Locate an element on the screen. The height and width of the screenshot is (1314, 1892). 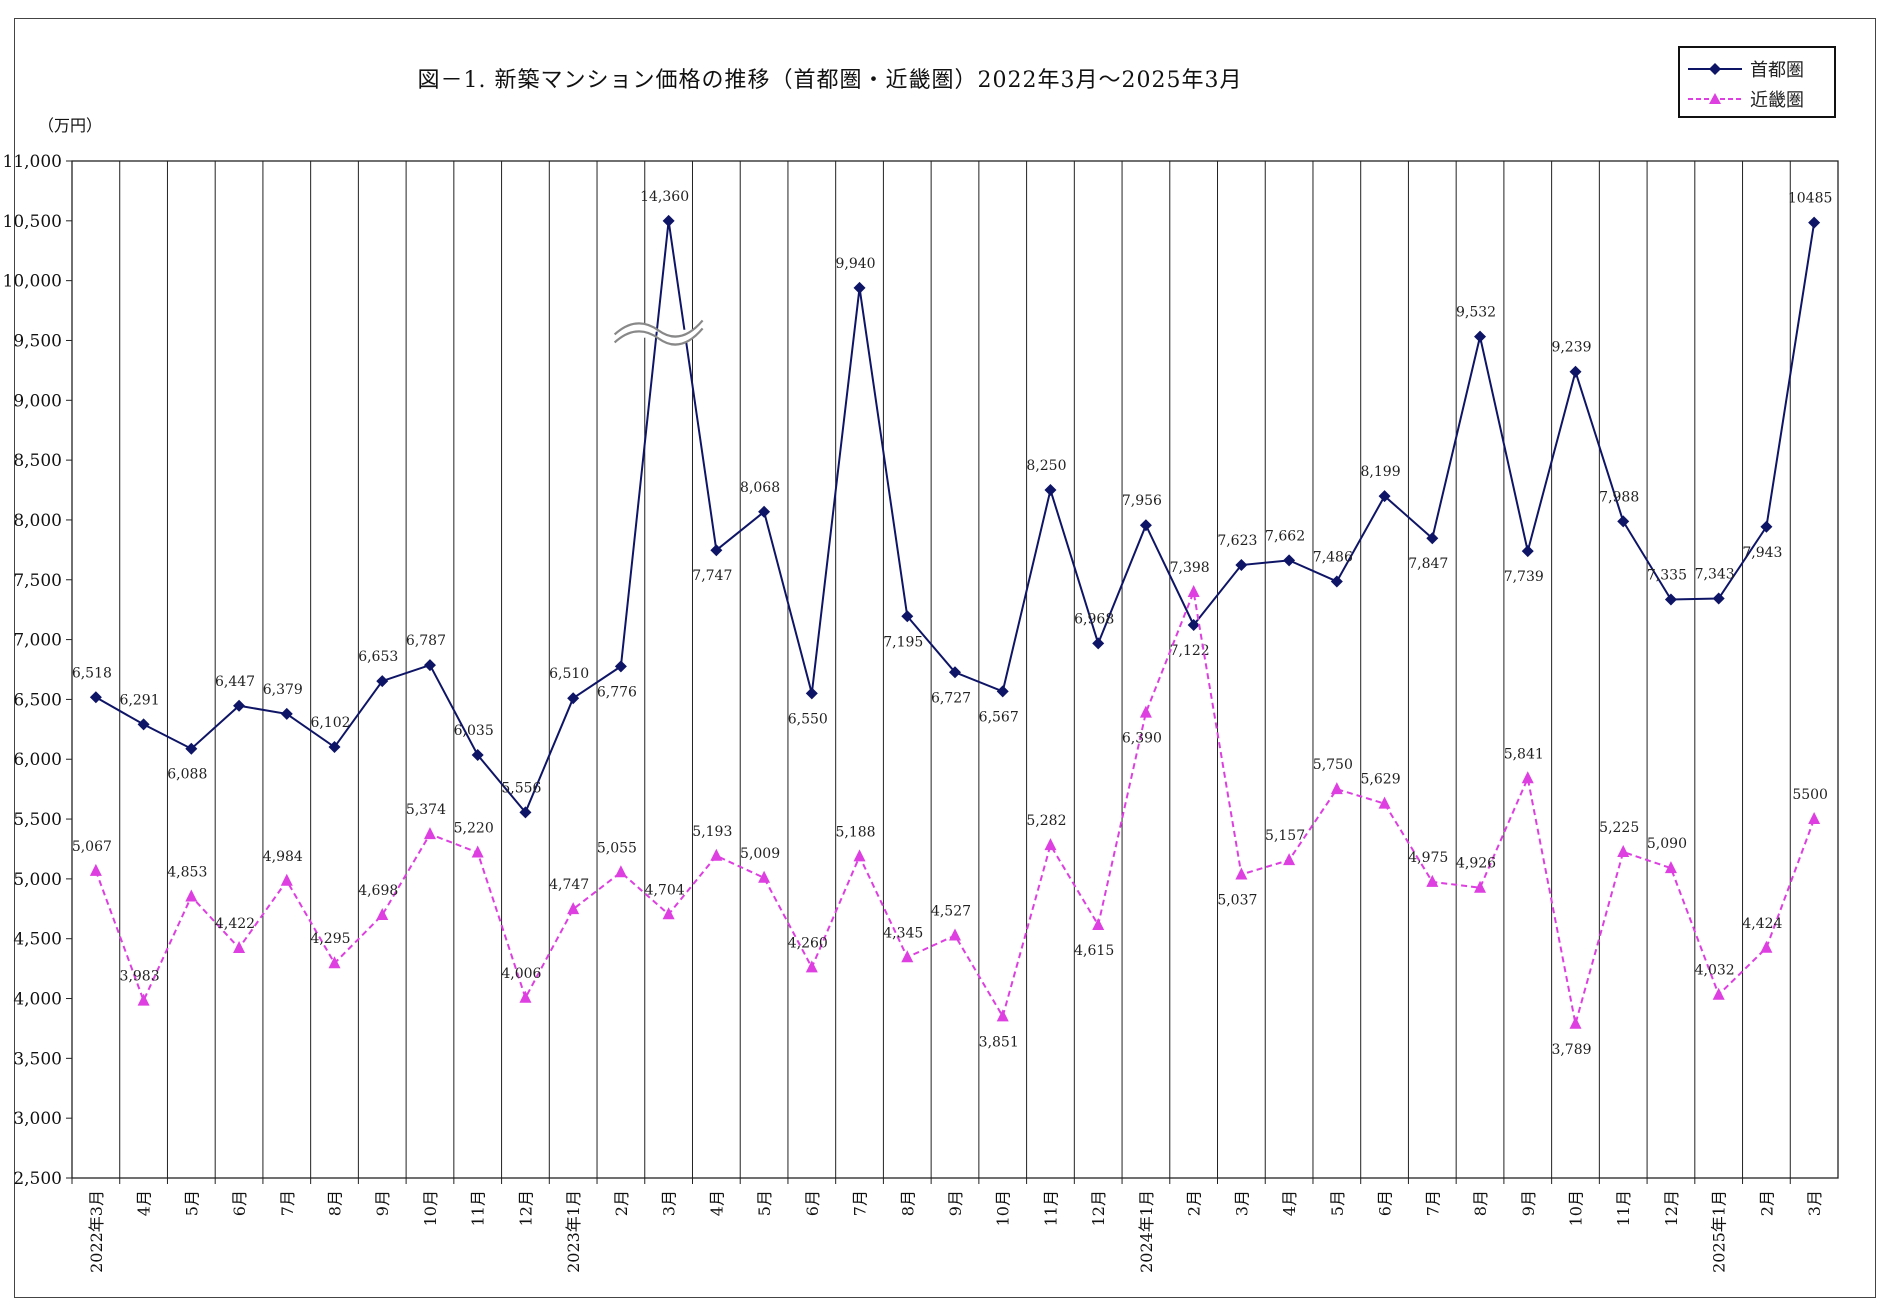
data-label: 6,390 is located at coordinates (1142, 739).